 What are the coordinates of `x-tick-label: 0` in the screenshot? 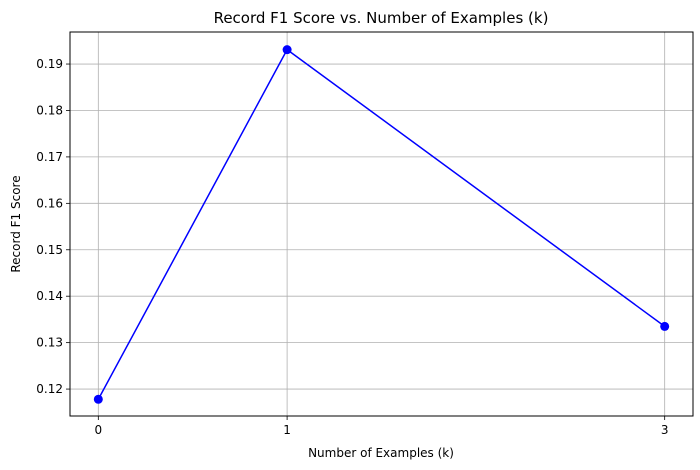 It's located at (98, 430).